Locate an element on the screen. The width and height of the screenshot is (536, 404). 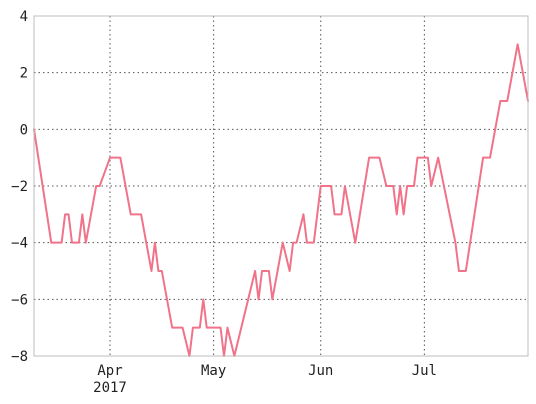
y-tick-label: −2 is located at coordinates (19, 187).